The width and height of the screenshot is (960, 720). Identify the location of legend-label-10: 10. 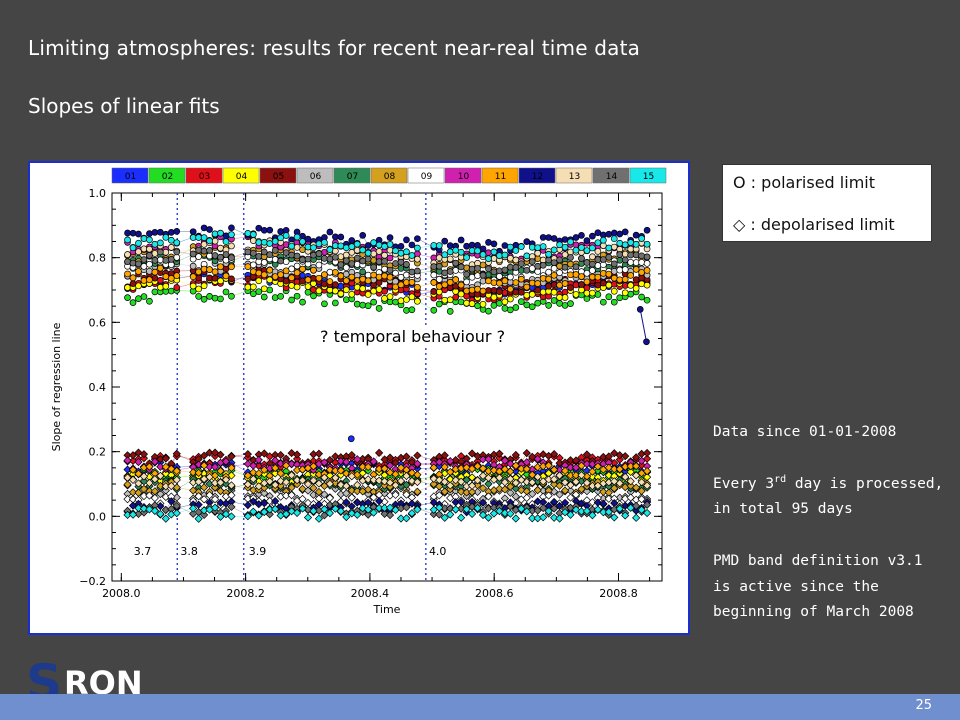
(464, 177).